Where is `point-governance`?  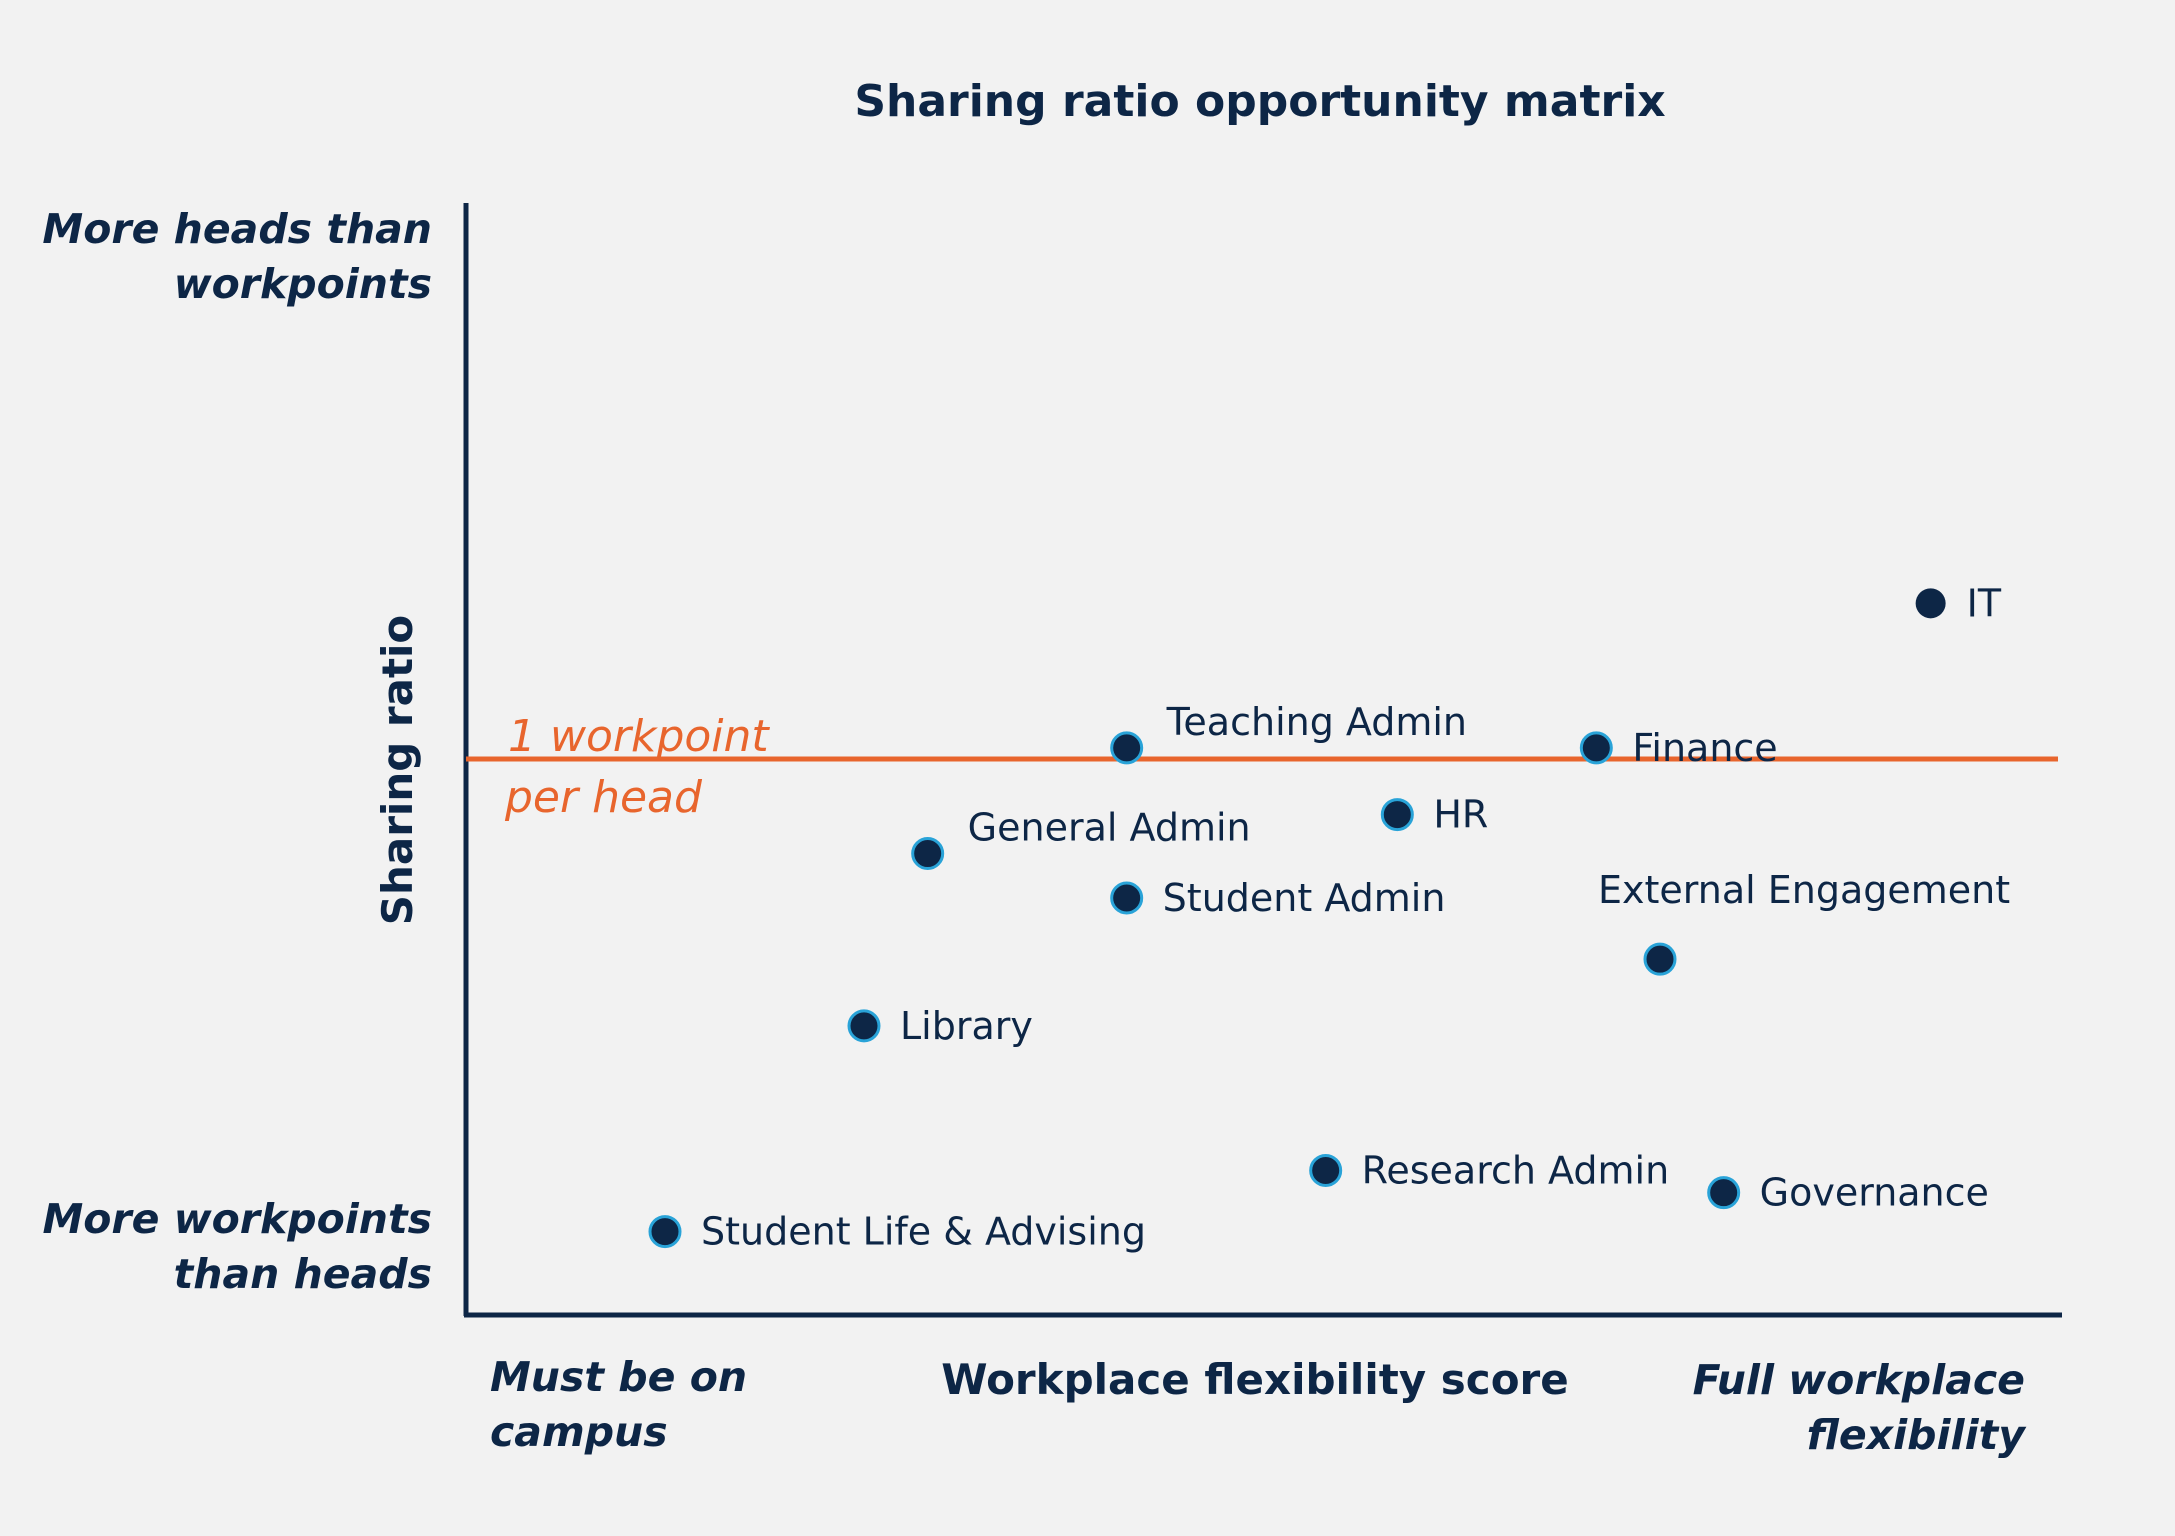
point-governance is located at coordinates (1724, 1193).